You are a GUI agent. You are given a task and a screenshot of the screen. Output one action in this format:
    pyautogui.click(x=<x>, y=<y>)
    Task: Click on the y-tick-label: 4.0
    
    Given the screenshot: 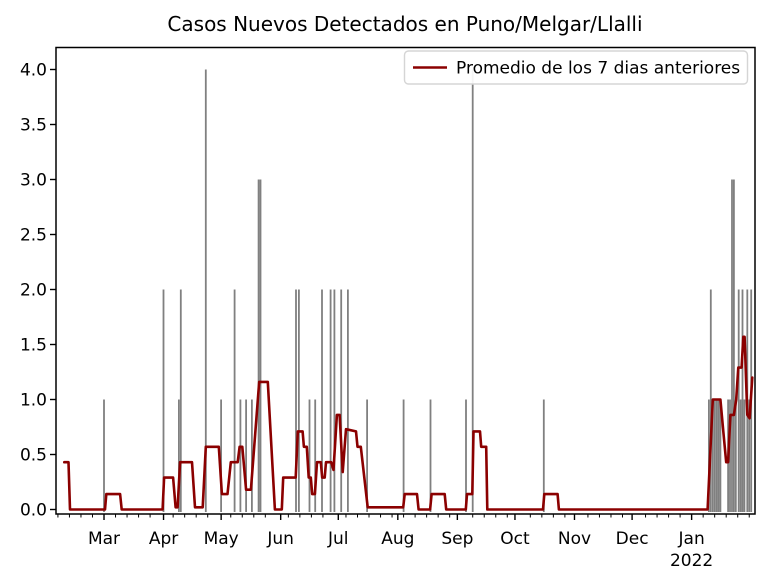 What is the action you would take?
    pyautogui.click(x=33, y=71)
    